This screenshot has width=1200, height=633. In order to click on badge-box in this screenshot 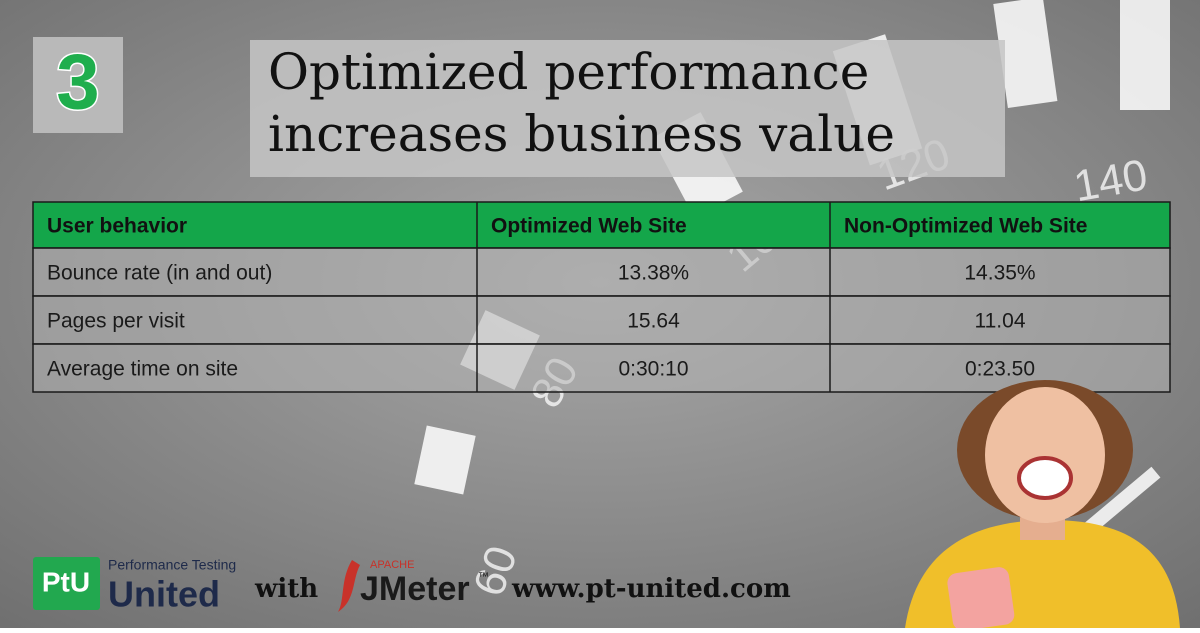, I will do `click(78, 85)`.